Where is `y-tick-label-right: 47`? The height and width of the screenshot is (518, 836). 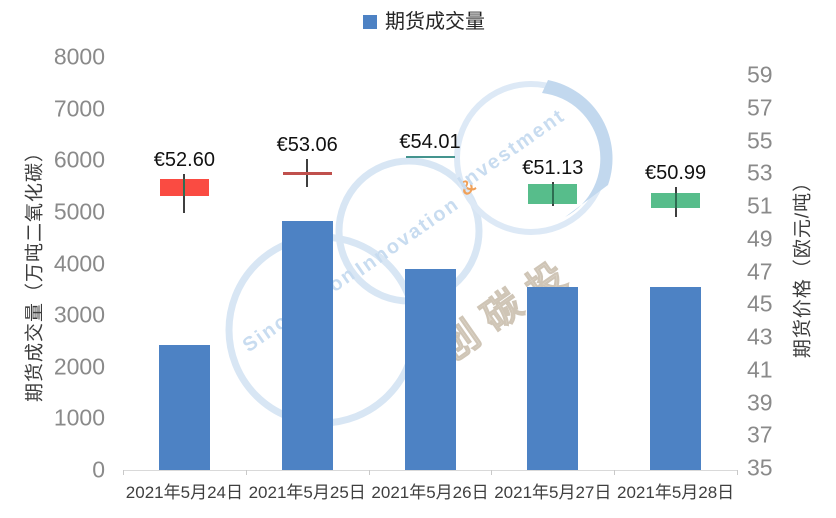
y-tick-label-right: 47 is located at coordinates (760, 271).